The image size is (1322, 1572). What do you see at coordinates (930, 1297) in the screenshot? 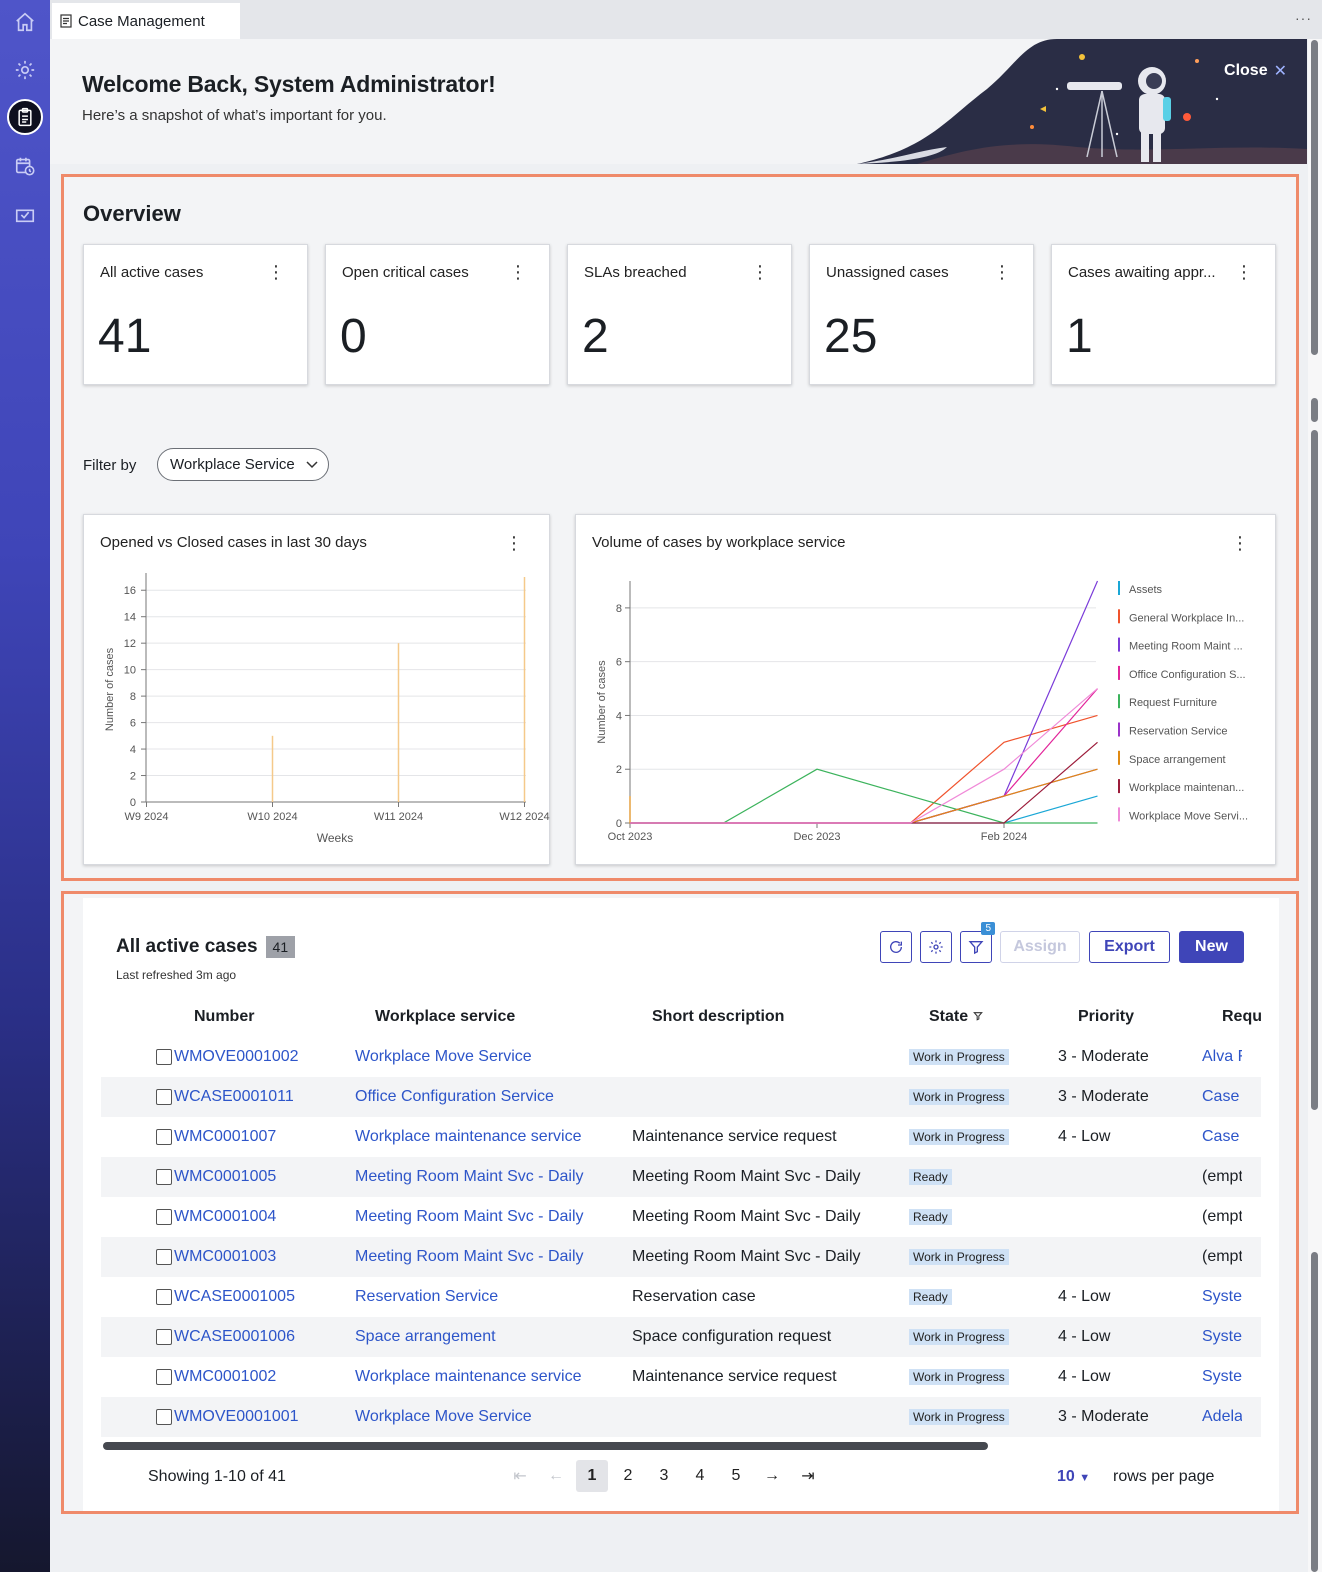
I see `state-badge: Ready` at bounding box center [930, 1297].